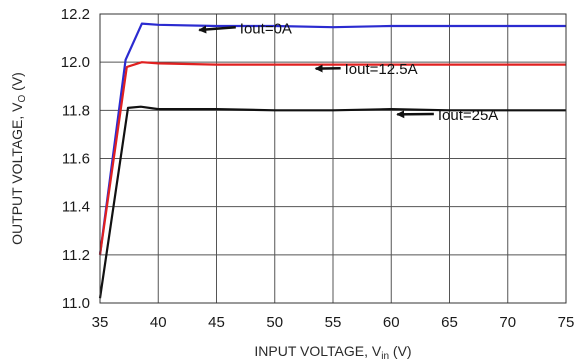 The image size is (577, 362). What do you see at coordinates (274, 322) in the screenshot?
I see `x-tick-label: 50` at bounding box center [274, 322].